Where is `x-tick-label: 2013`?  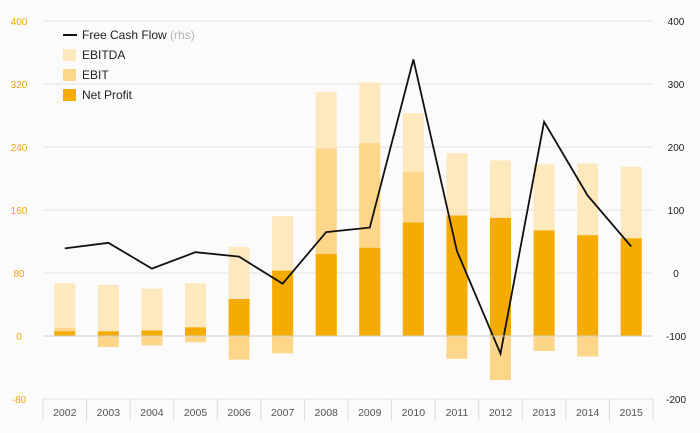
x-tick-label: 2013 is located at coordinates (544, 413).